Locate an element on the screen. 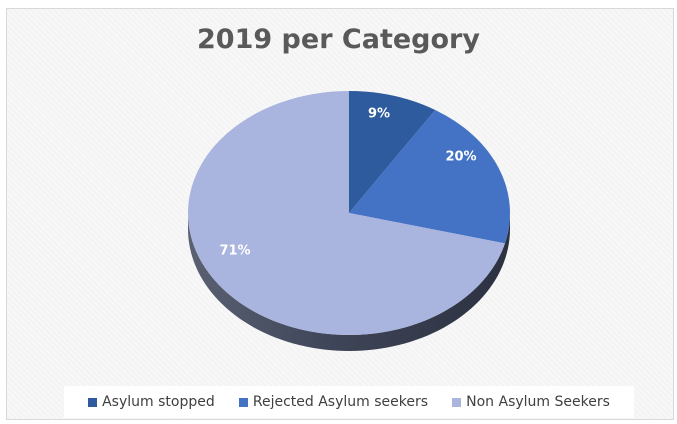 The width and height of the screenshot is (677, 424). legend-item-non-asylum-seekers: Non Asylum Seekers is located at coordinates (531, 402).